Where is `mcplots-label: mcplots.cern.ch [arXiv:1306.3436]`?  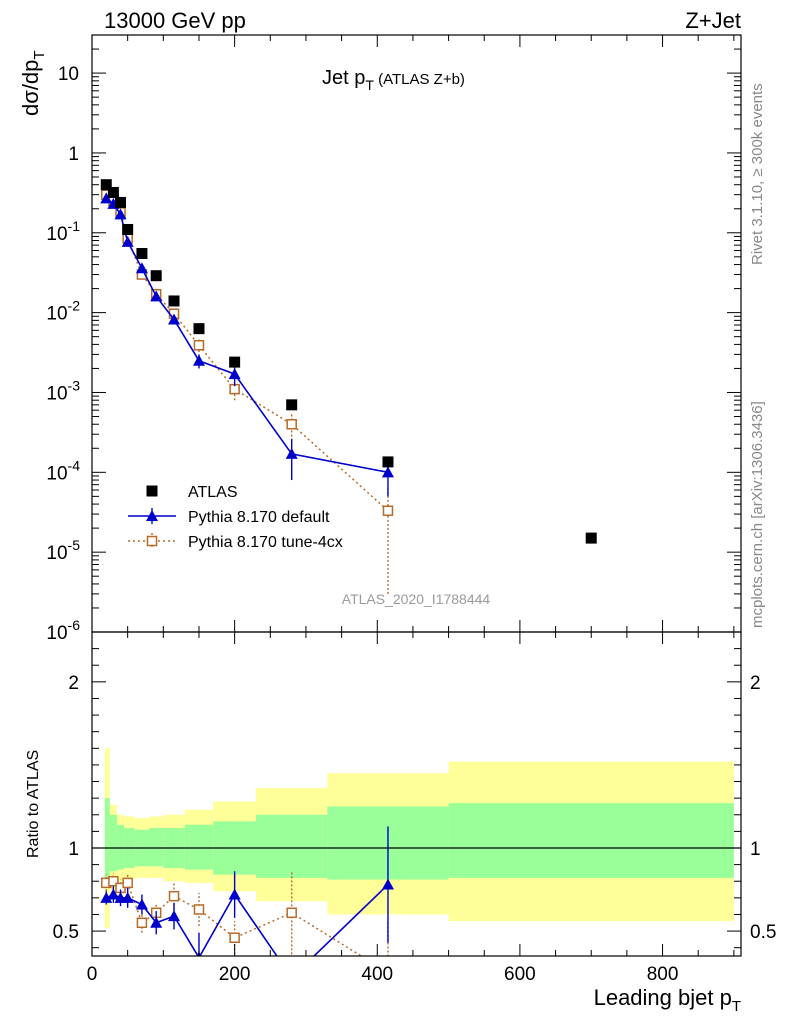
mcplots-label: mcplots.cern.ch [arXiv:1306.3436] is located at coordinates (757, 514).